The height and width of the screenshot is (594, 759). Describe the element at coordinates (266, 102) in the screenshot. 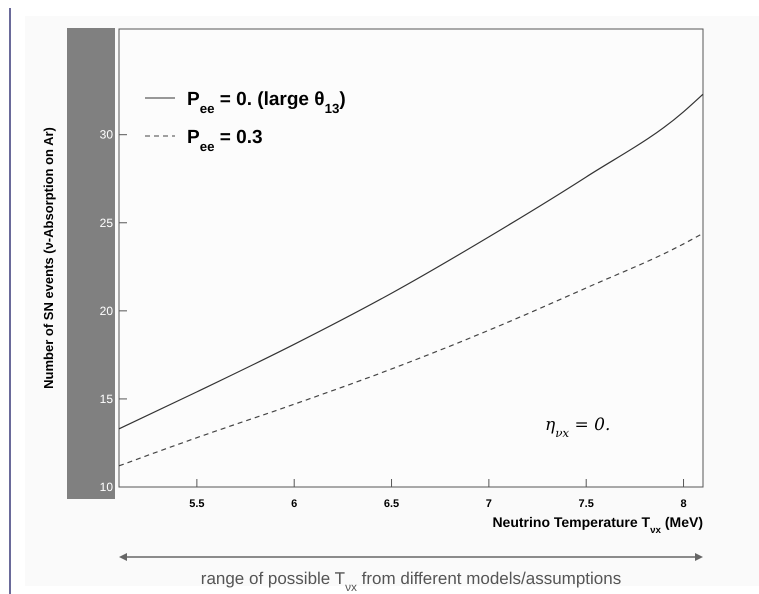

I see `legend-label: P$_{ee}$ = 0. (large θ$_{13}$)` at that location.